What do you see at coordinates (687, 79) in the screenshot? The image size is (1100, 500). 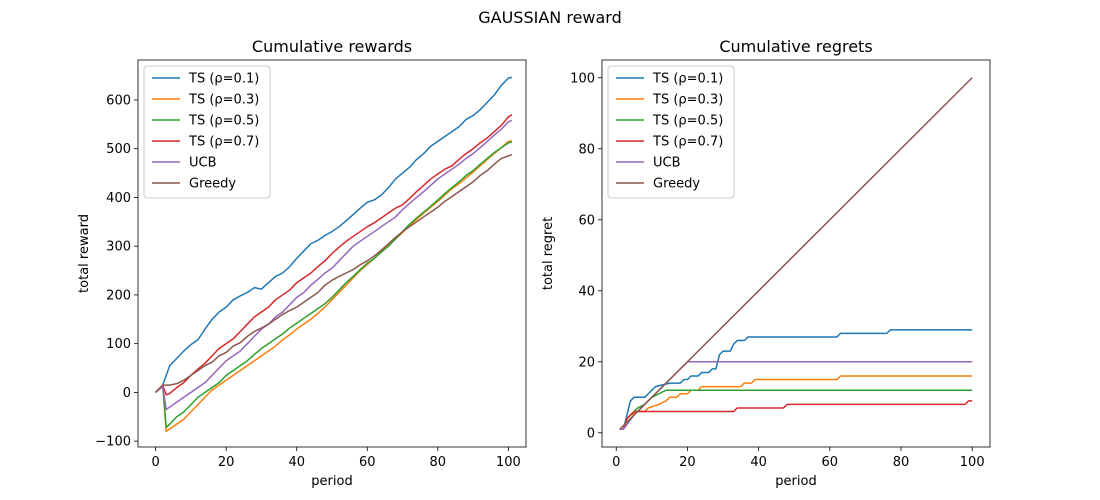 I see `regrets-legend-label-0: TS (ρ=0.1)` at bounding box center [687, 79].